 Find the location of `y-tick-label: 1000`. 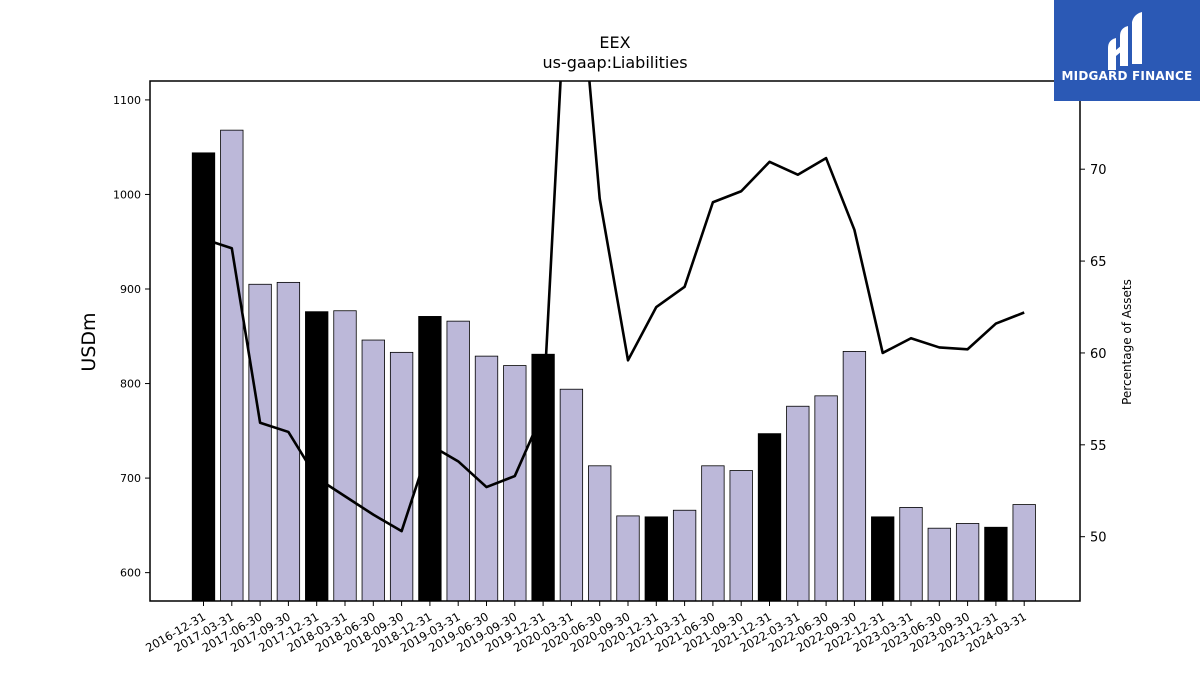

y-tick-label: 1000 is located at coordinates (127, 194).